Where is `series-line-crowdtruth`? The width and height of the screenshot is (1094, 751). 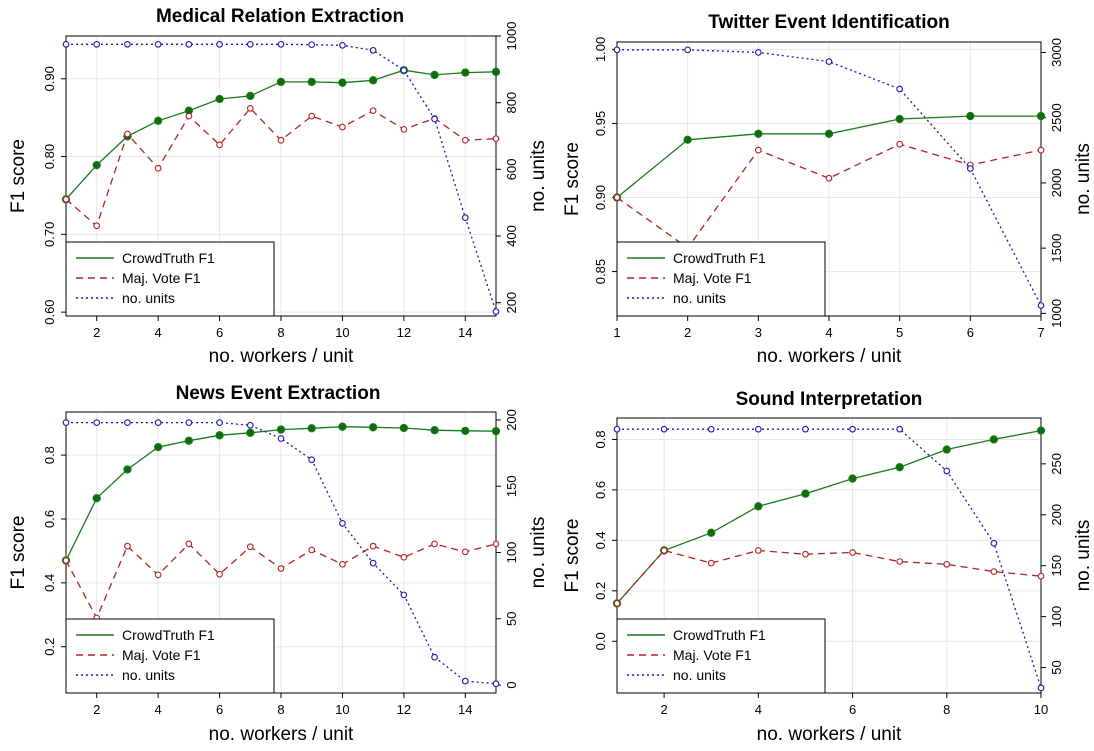
series-line-crowdtruth is located at coordinates (829, 516).